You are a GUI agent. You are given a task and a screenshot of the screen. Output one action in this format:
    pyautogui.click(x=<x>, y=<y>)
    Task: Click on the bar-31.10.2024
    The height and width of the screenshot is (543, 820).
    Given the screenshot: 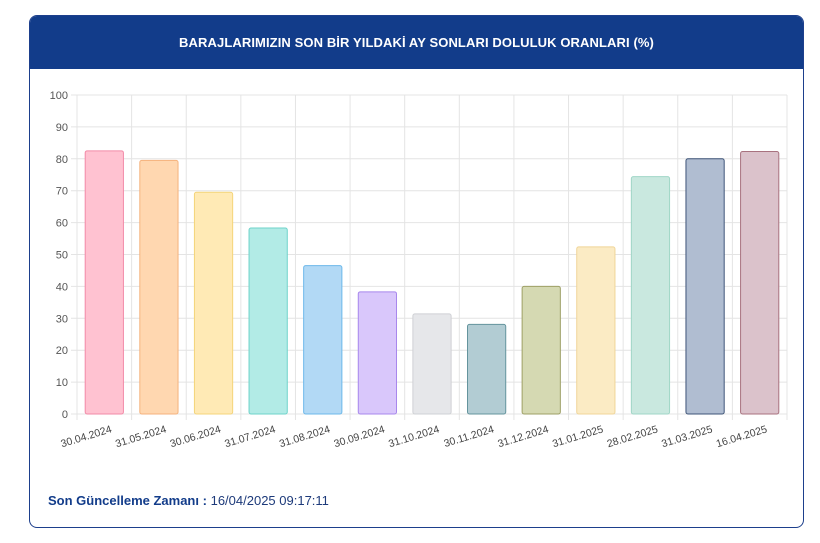 What is the action you would take?
    pyautogui.click(x=432, y=364)
    